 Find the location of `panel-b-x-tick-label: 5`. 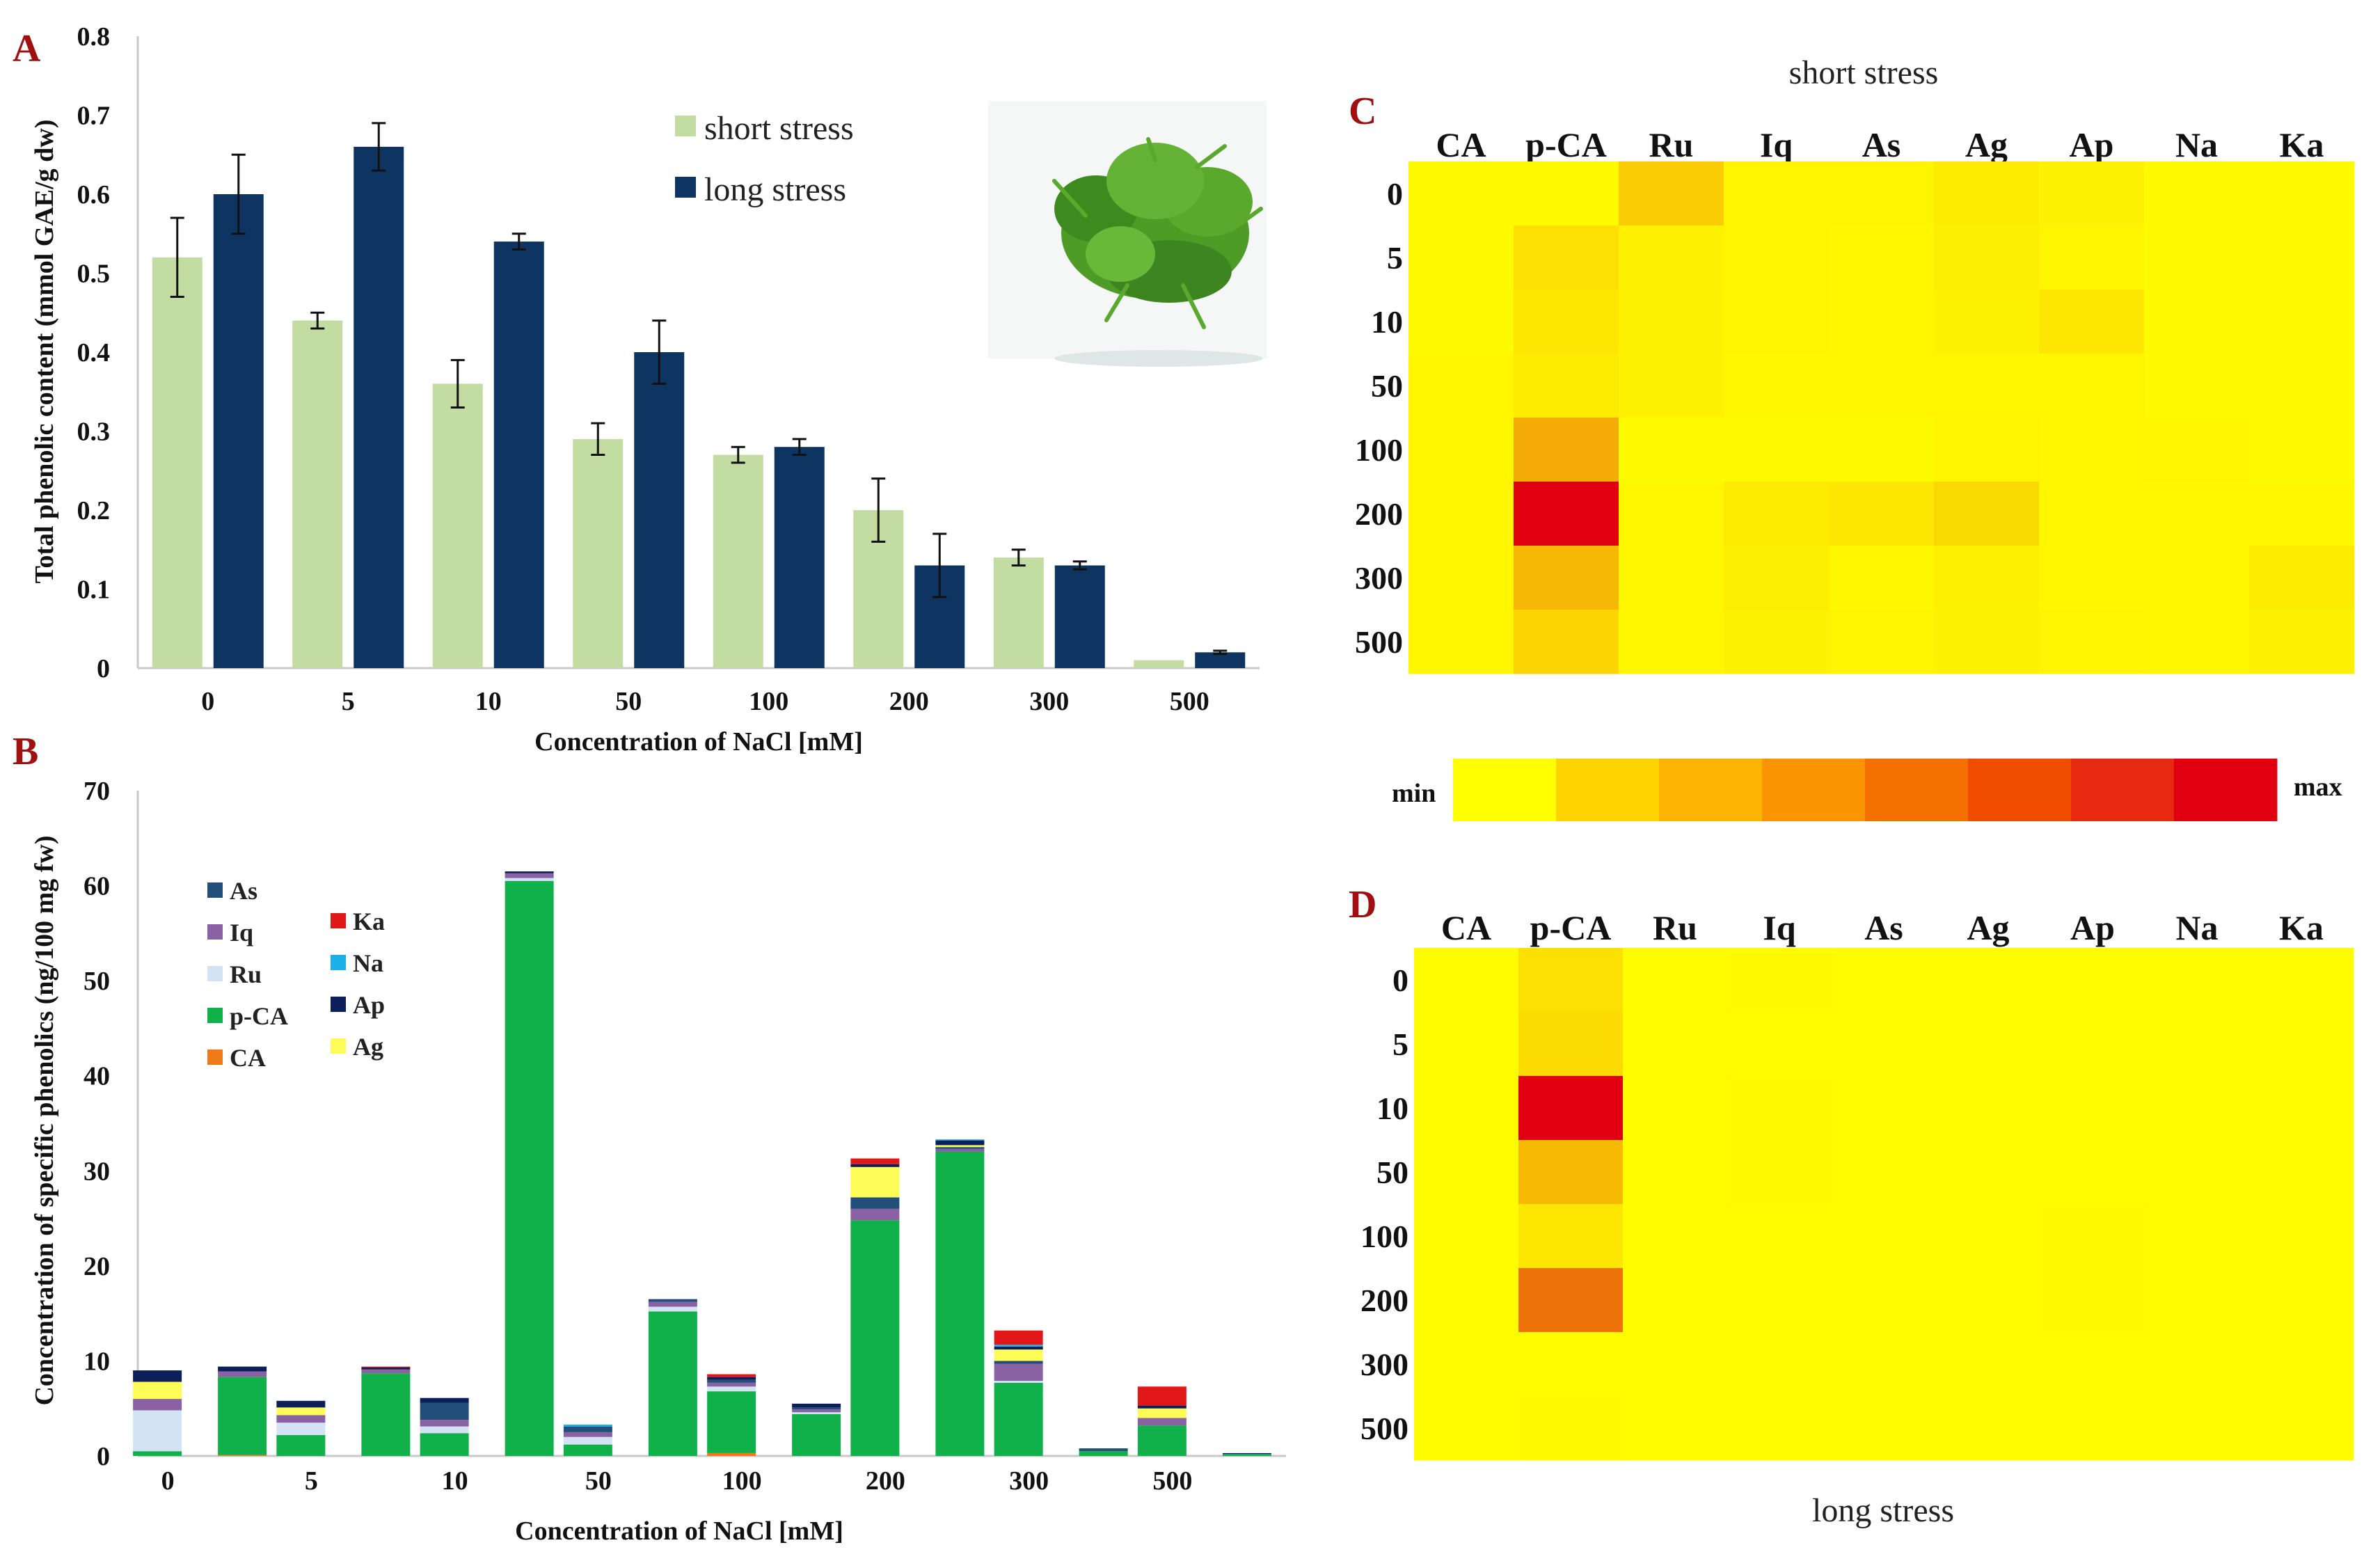

panel-b-x-tick-label: 5 is located at coordinates (311, 1481).